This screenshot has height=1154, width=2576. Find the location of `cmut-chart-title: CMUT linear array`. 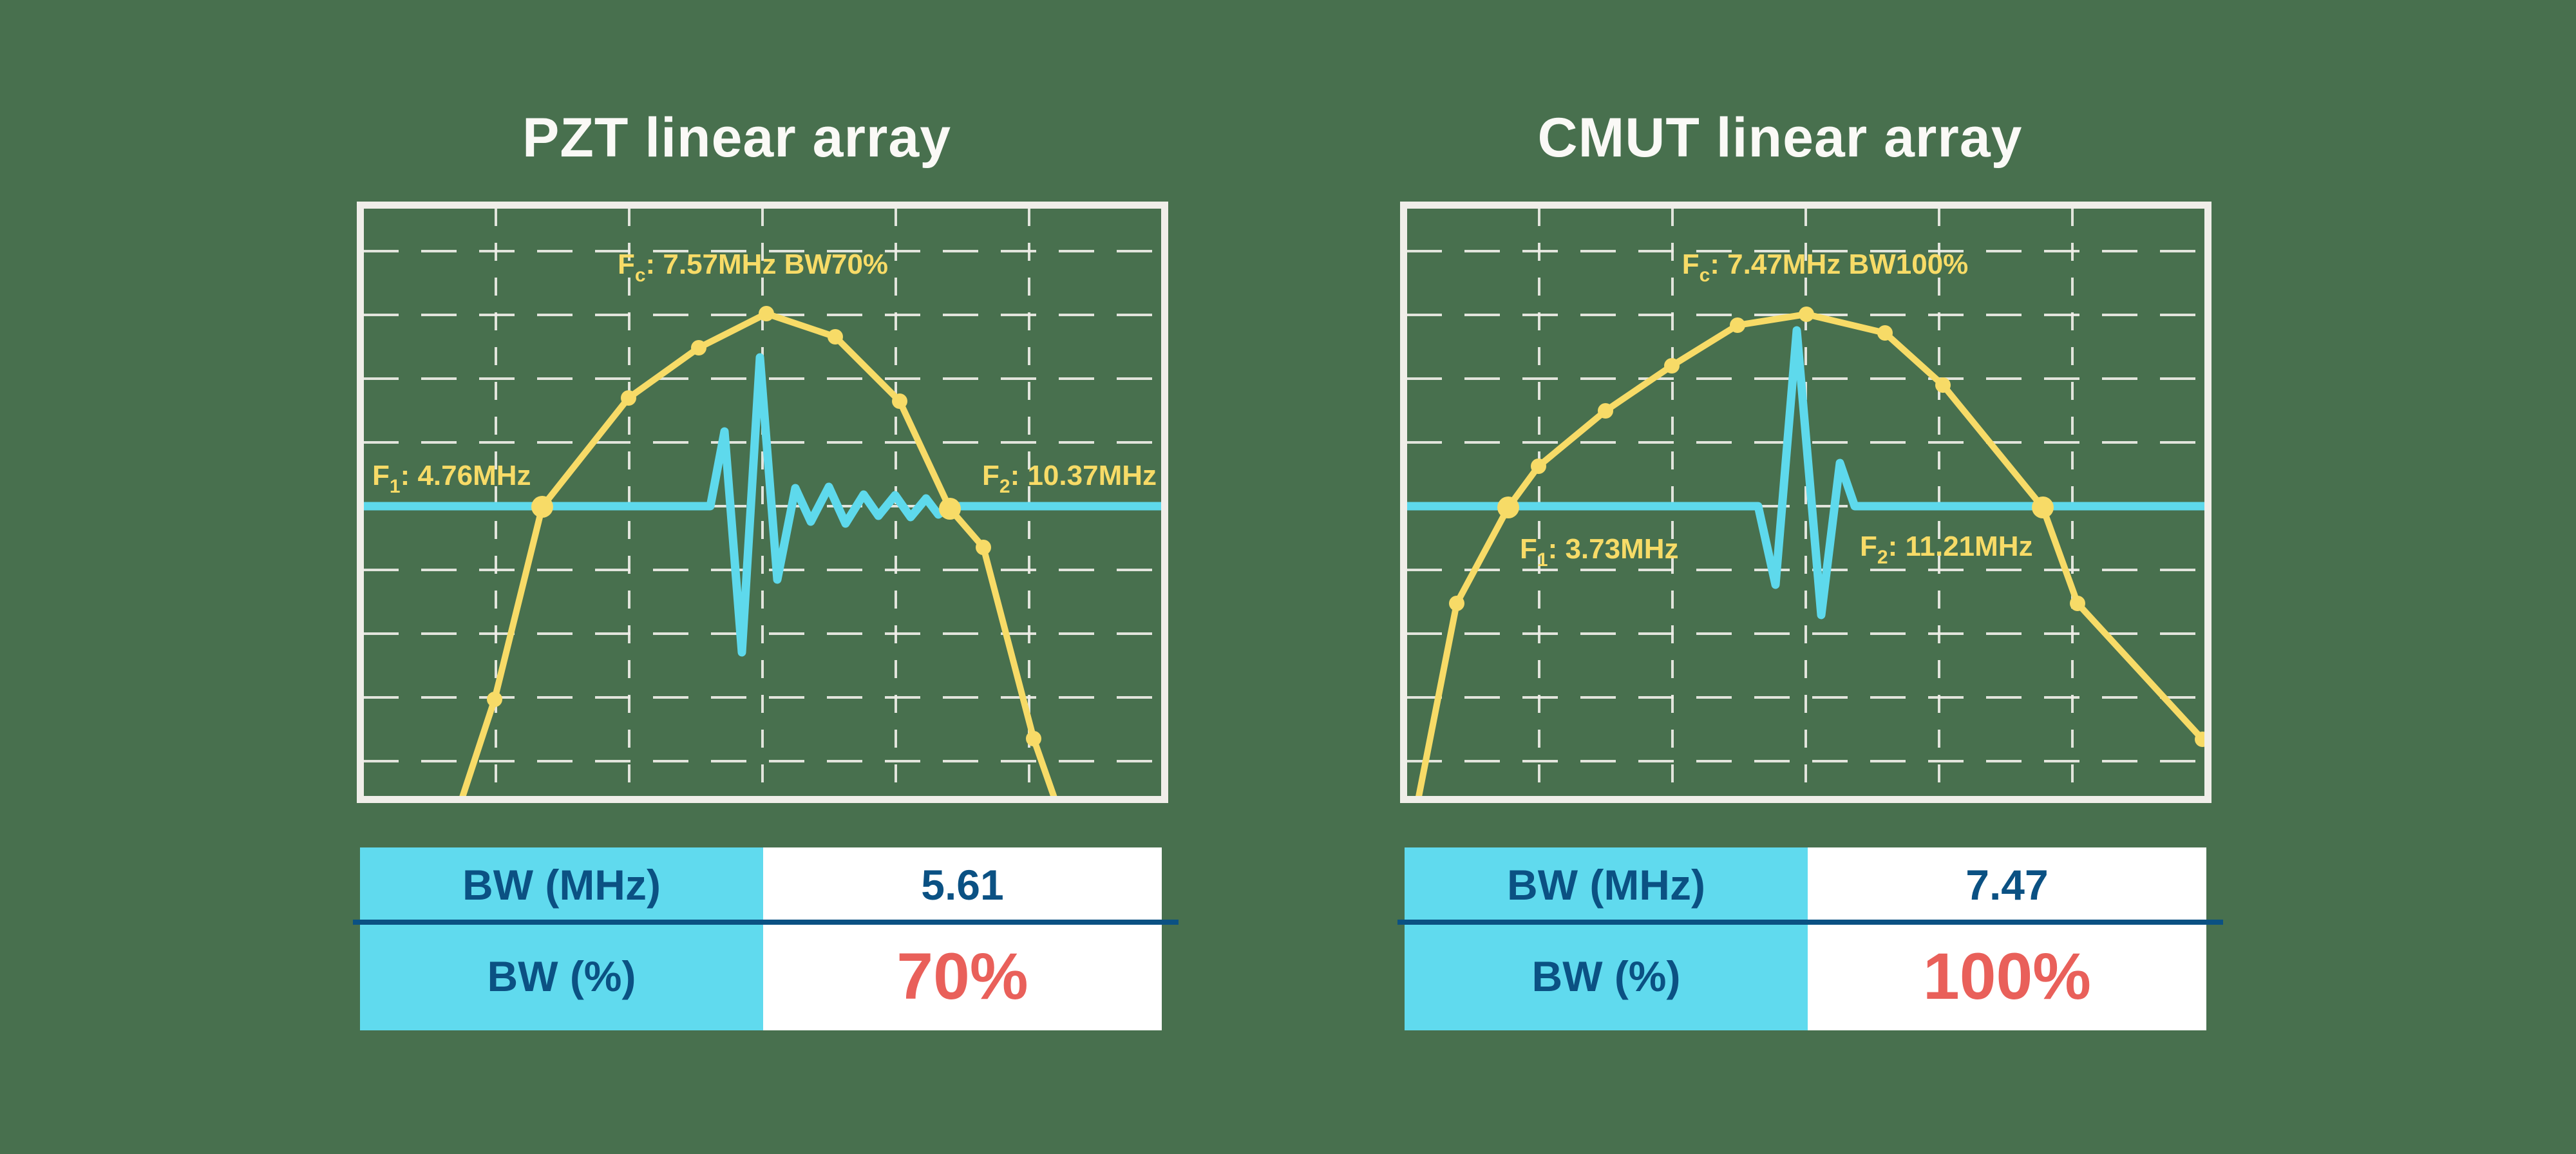

cmut-chart-title: CMUT linear array is located at coordinates (1780, 137).